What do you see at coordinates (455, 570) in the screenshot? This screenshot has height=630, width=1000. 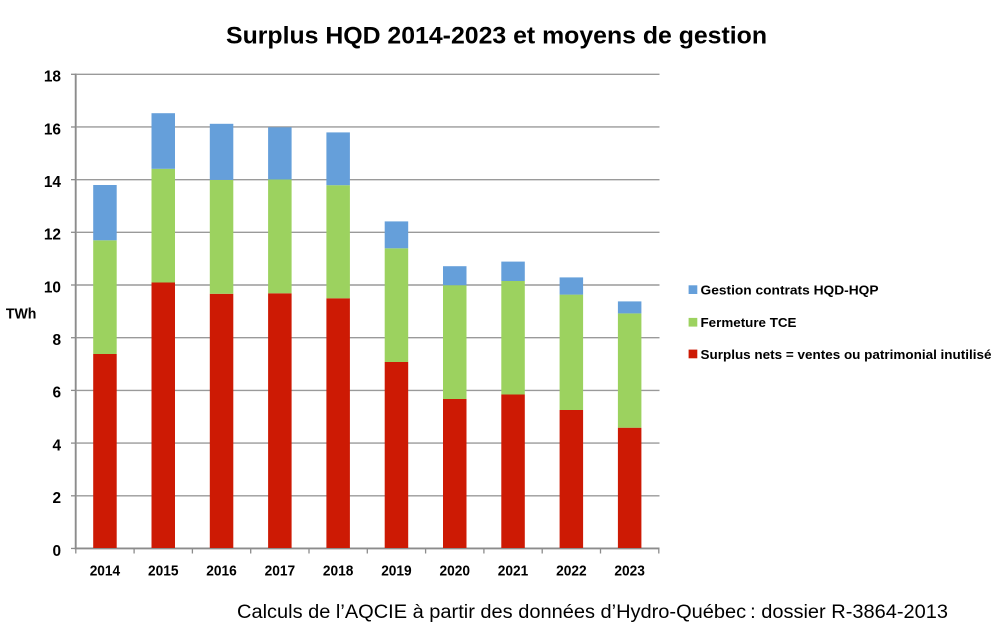 I see `svg-text: 2020` at bounding box center [455, 570].